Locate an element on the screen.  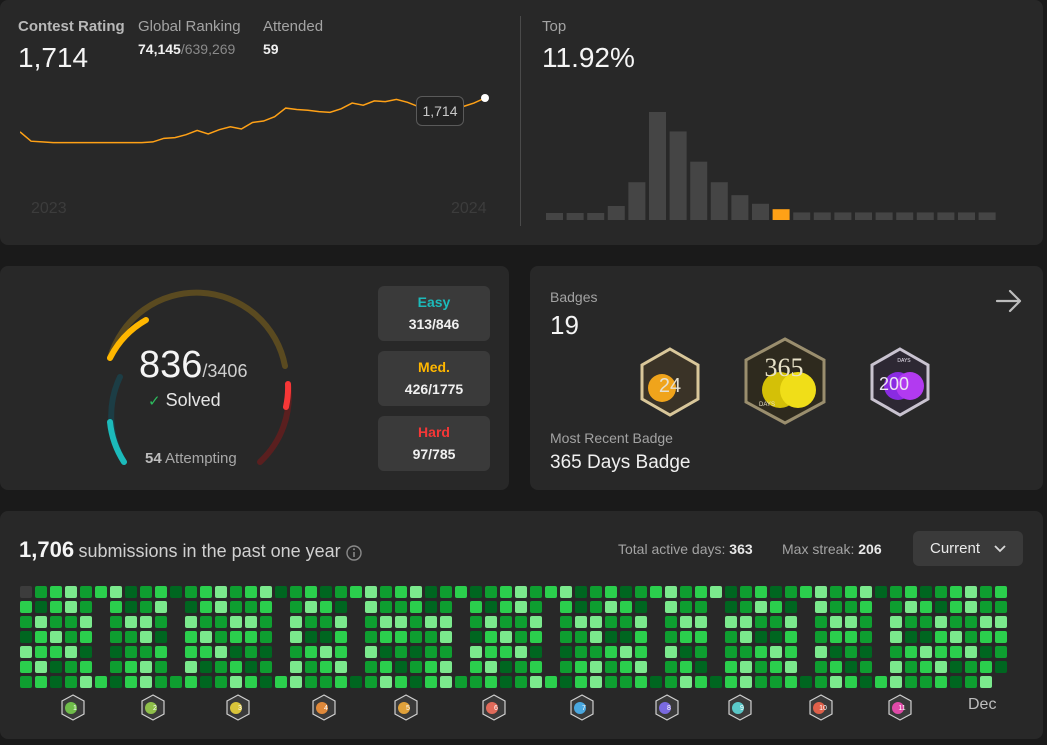
hard-progress-arc is located at coordinates (287, 395).